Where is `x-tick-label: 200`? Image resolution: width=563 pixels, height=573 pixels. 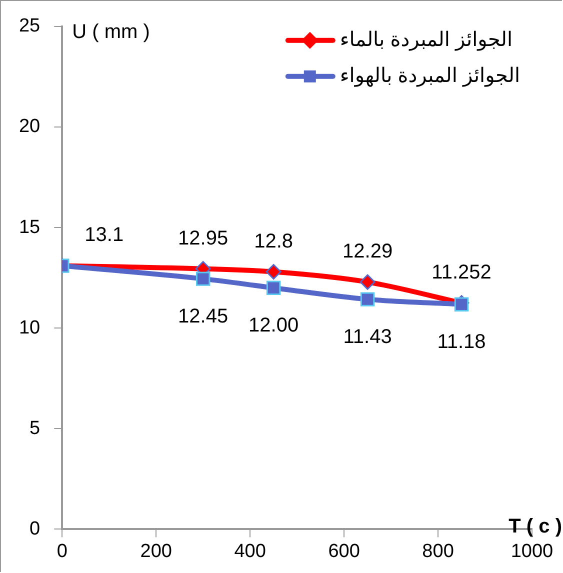
x-tick-label: 200 is located at coordinates (156, 551).